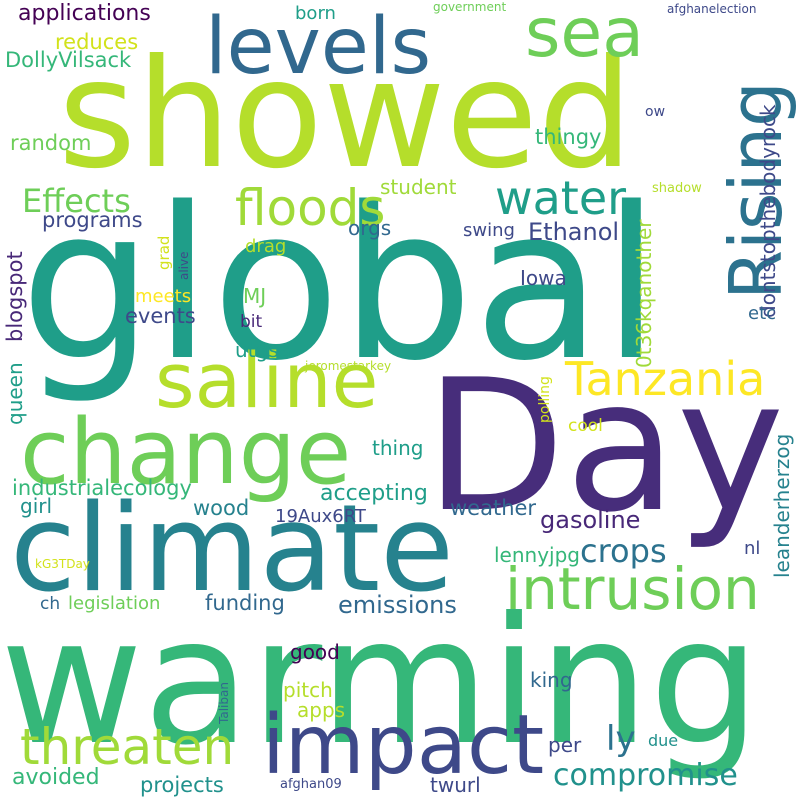 This screenshot has height=800, width=800. I want to click on word-king: king, so click(551, 680).